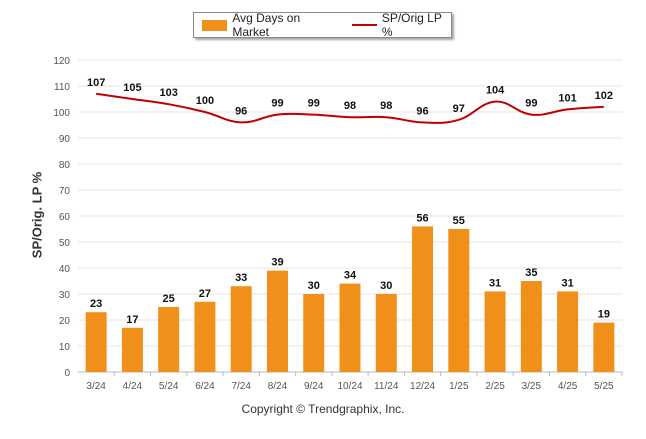 The image size is (646, 439). What do you see at coordinates (459, 109) in the screenshot?
I see `line-data-label: 97` at bounding box center [459, 109].